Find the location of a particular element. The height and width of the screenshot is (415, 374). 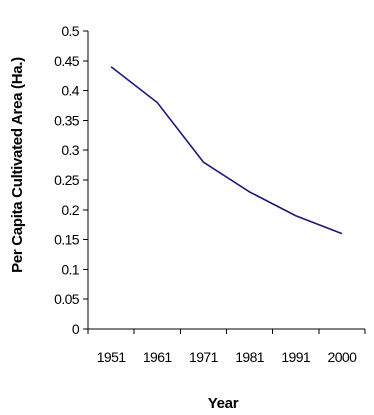

y-axis: 0 0.05 0.1 0.15 0.2 0.25 0.3 0.35 0.4 0.45 0.5 is located at coordinates (71, 180).